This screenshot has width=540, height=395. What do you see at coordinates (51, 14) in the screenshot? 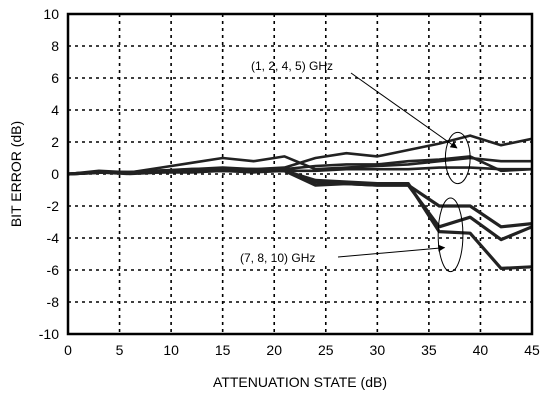
I see `y-tick-label: 10` at bounding box center [51, 14].